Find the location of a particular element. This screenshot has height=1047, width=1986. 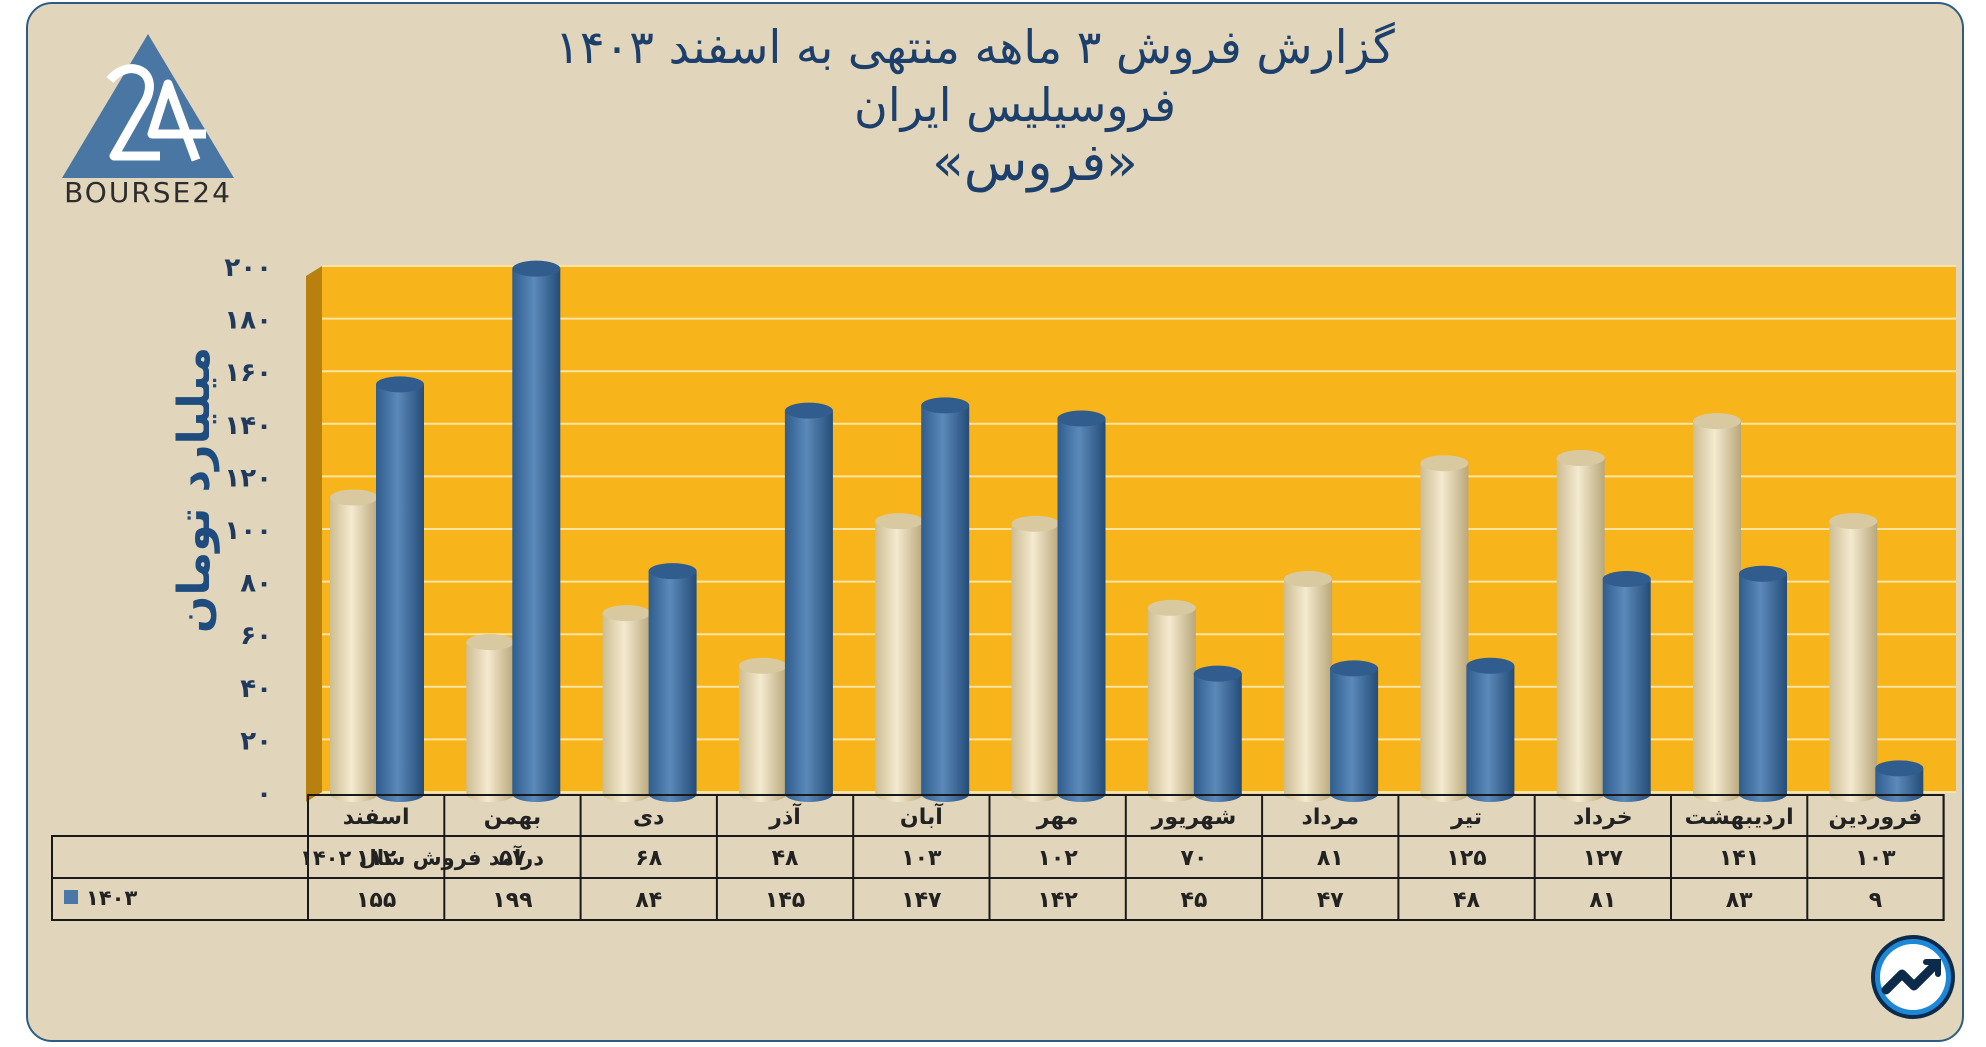

y-tick-label: ۴۰ is located at coordinates (256, 689).